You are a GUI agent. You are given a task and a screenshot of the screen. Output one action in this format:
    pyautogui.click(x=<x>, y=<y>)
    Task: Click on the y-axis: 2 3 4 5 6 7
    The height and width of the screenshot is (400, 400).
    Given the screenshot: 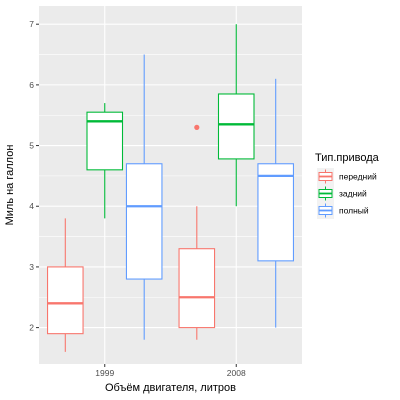 What is the action you would take?
    pyautogui.click(x=34, y=176)
    